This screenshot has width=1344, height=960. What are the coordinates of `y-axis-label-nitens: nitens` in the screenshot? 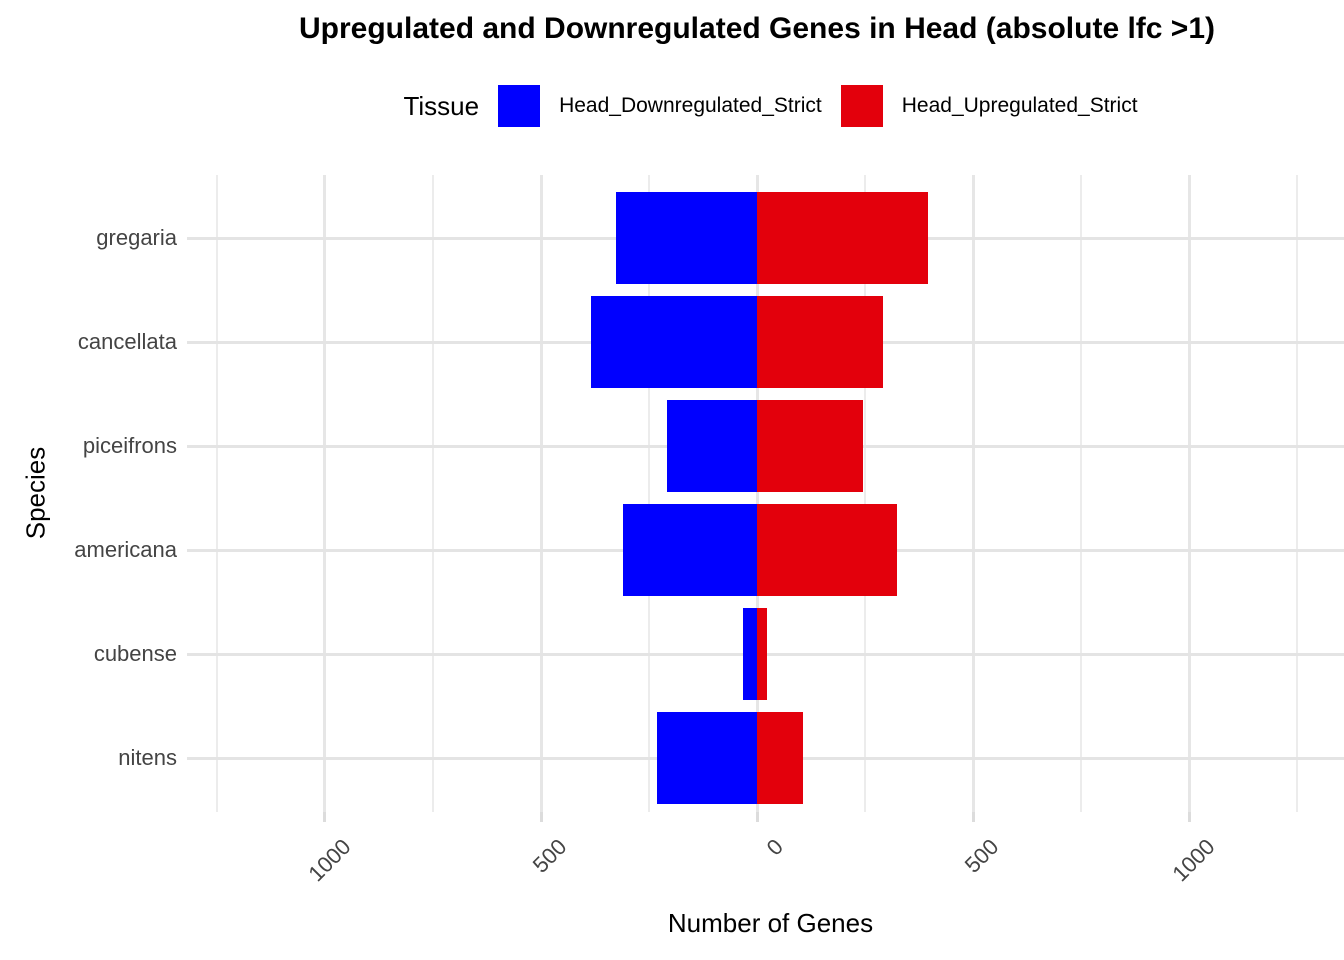 It's located at (147, 757).